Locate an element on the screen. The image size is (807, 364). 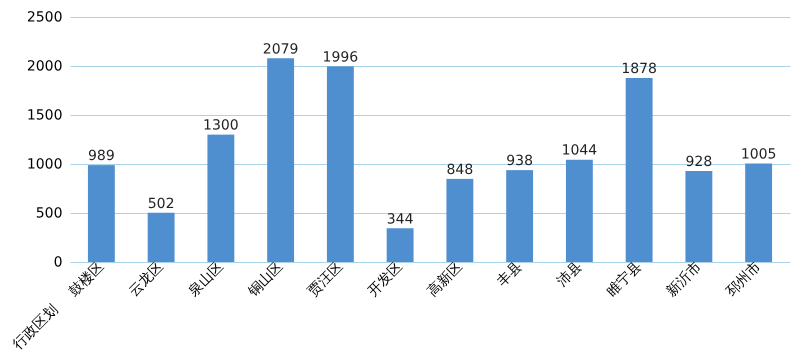
x-tick-label: 云龙区 is located at coordinates (146, 279).